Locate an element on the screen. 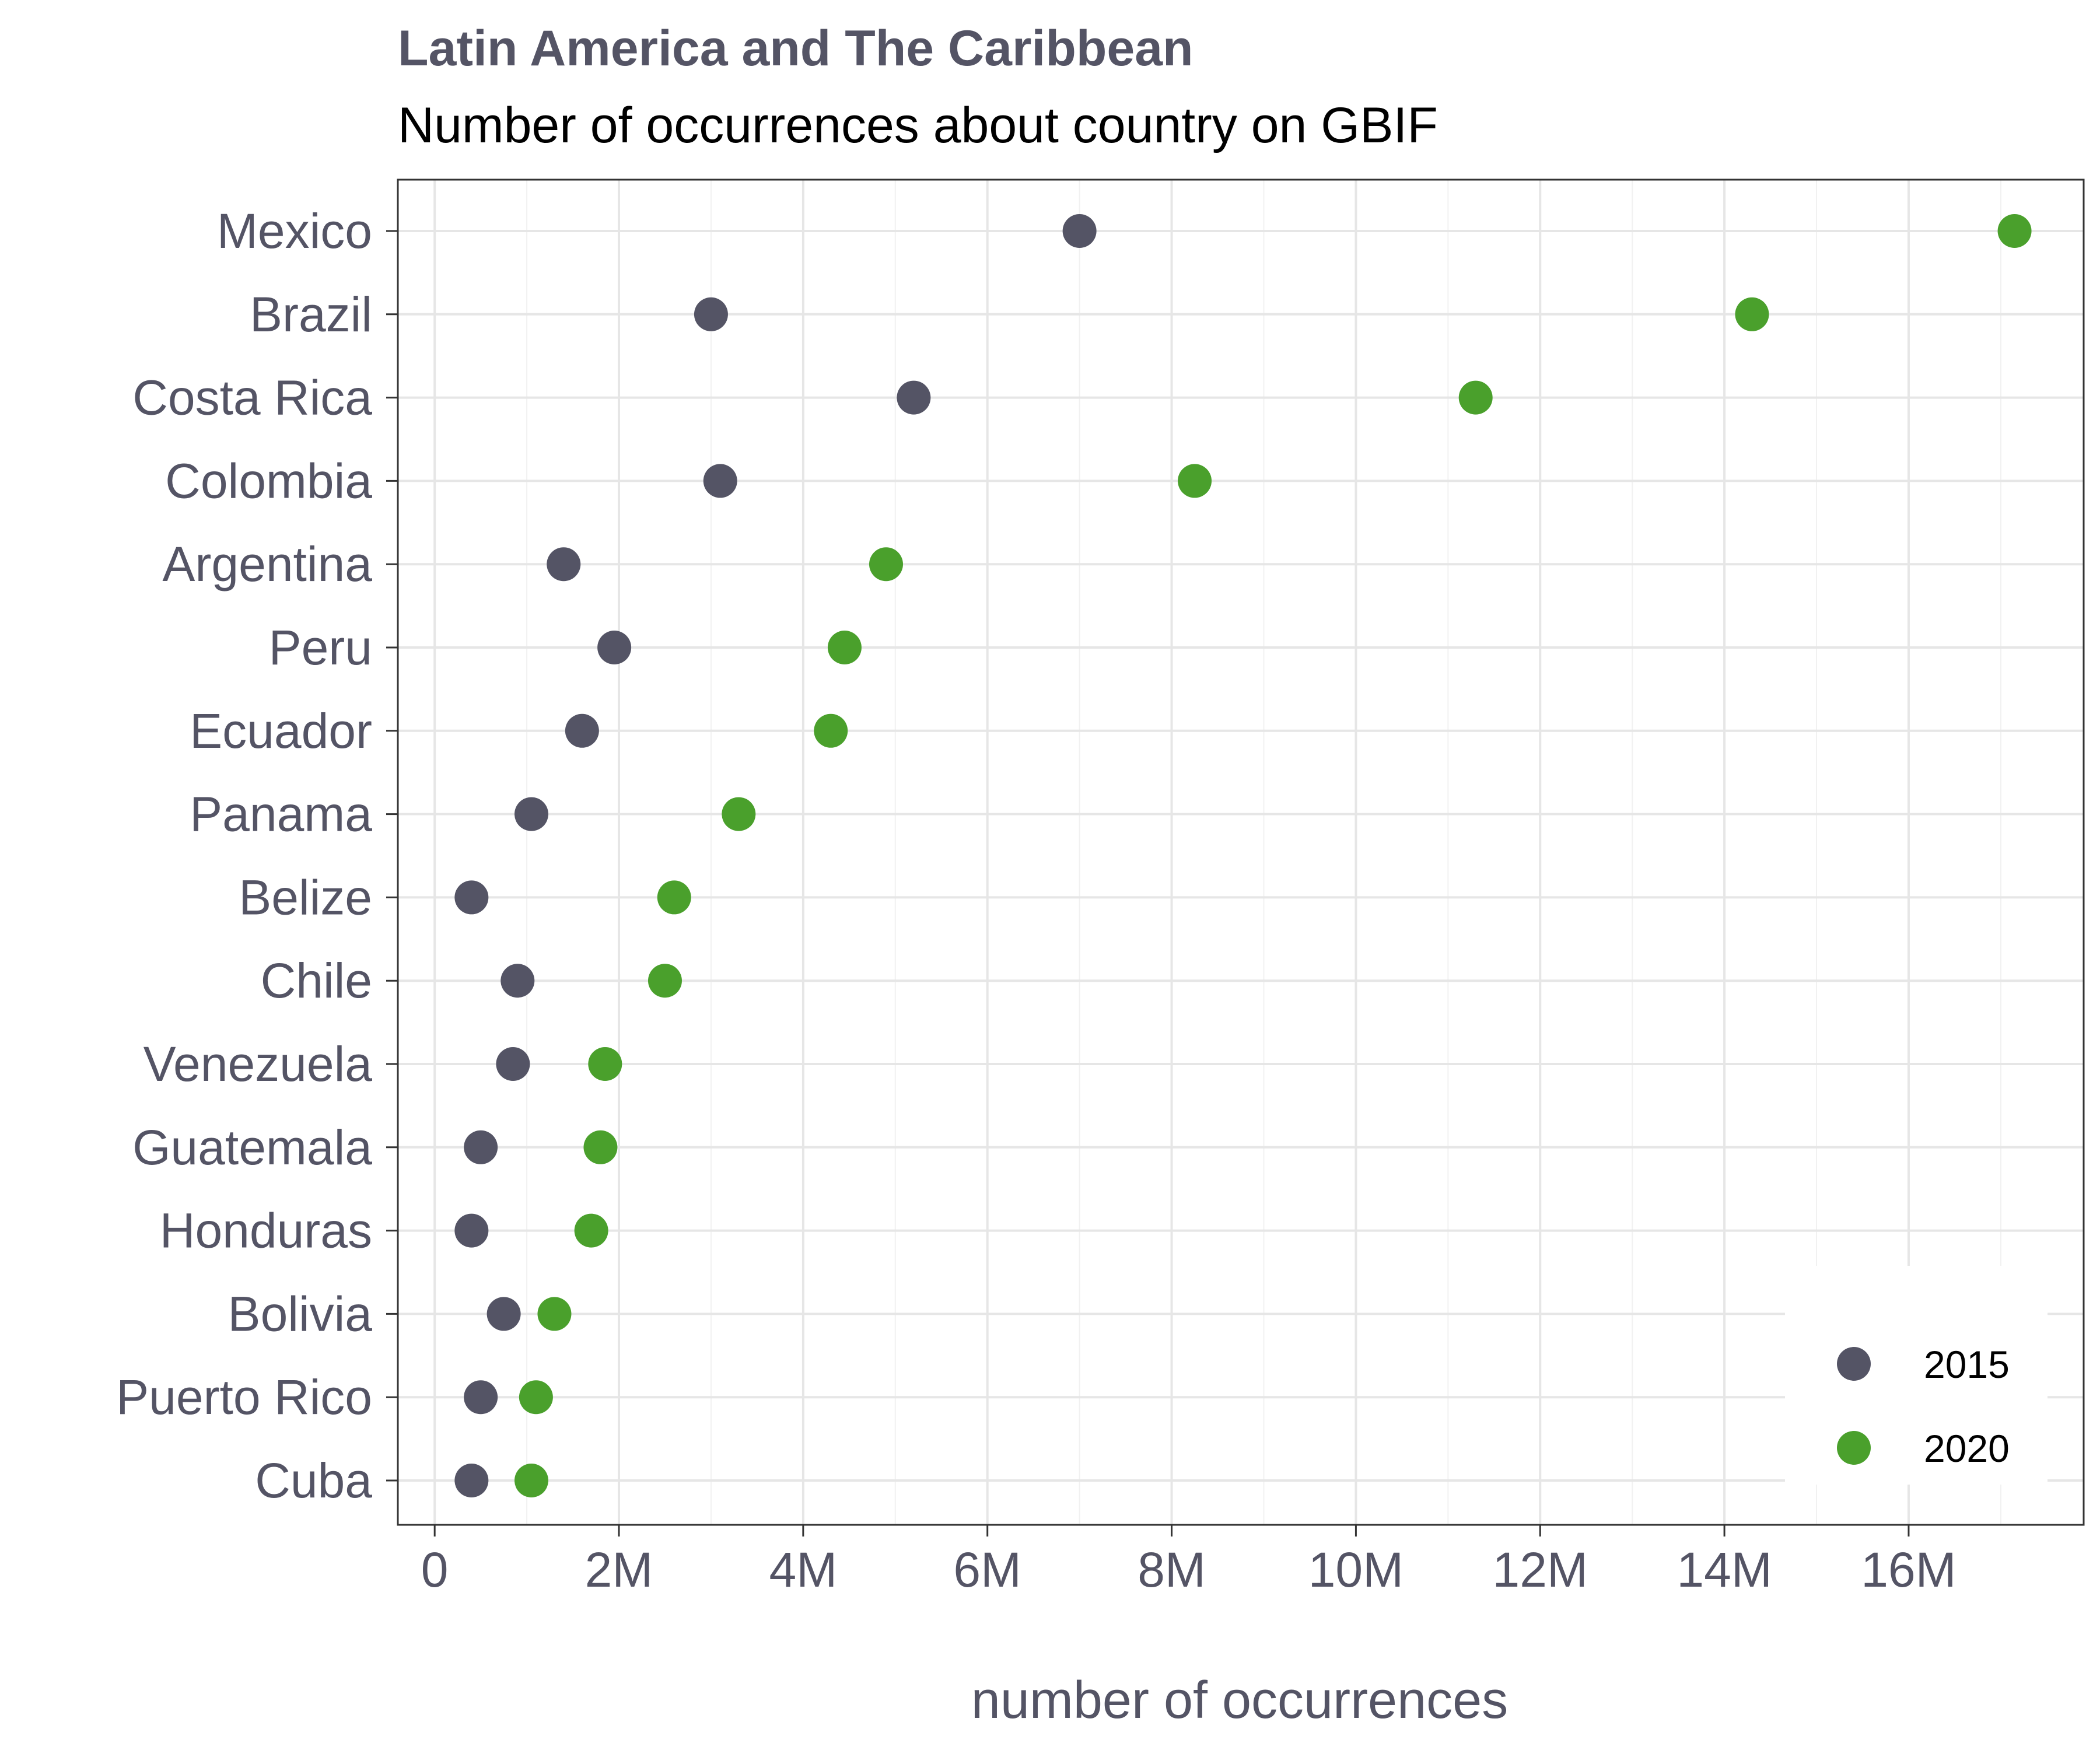 This screenshot has height=1750, width=2100. point-2015-belize is located at coordinates (471, 897).